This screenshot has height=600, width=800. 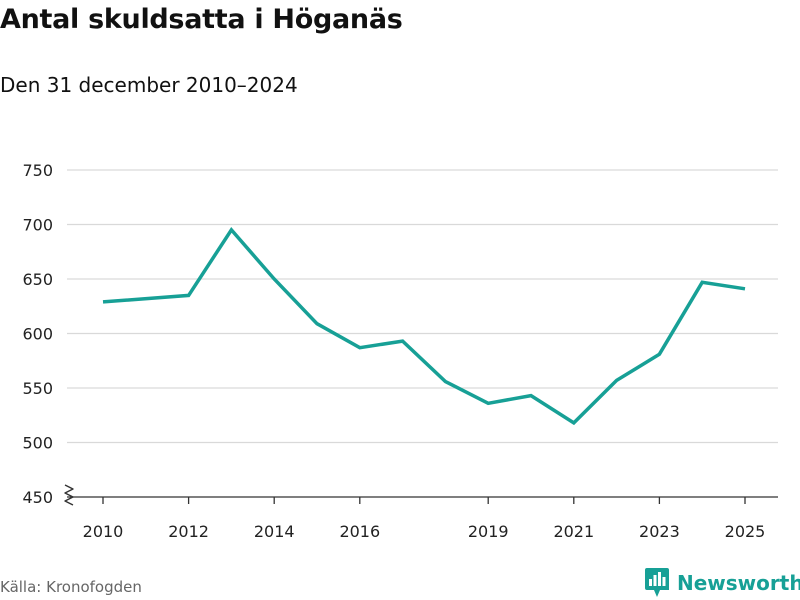 I want to click on x-tick-label: 2025, so click(x=745, y=531).